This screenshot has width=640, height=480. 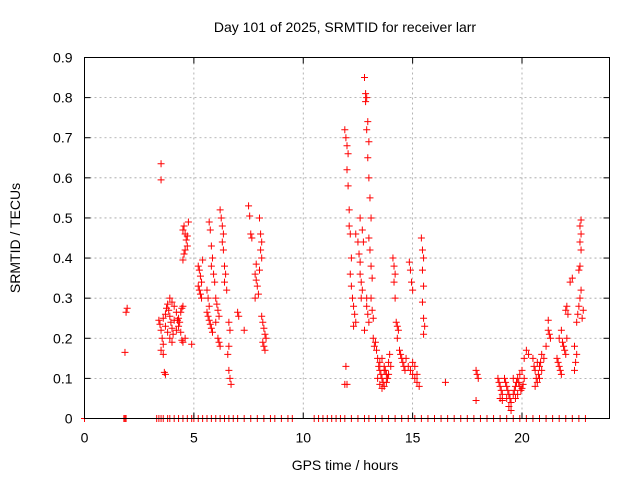 I want to click on y-tick-label: 0.9, so click(x=63, y=58).